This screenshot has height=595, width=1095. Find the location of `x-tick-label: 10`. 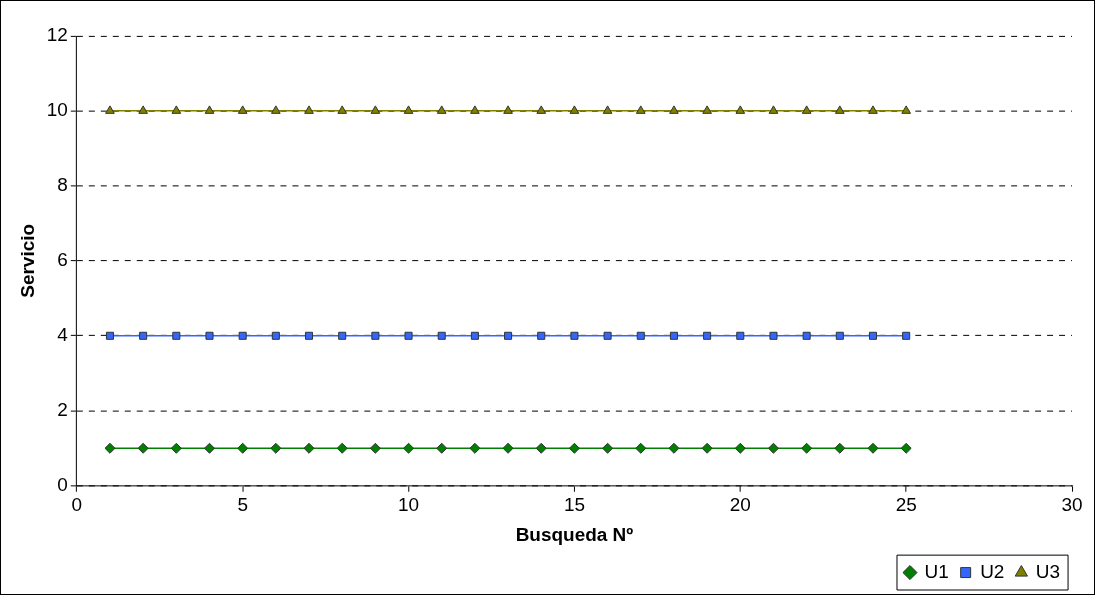

x-tick-label: 10 is located at coordinates (409, 505).